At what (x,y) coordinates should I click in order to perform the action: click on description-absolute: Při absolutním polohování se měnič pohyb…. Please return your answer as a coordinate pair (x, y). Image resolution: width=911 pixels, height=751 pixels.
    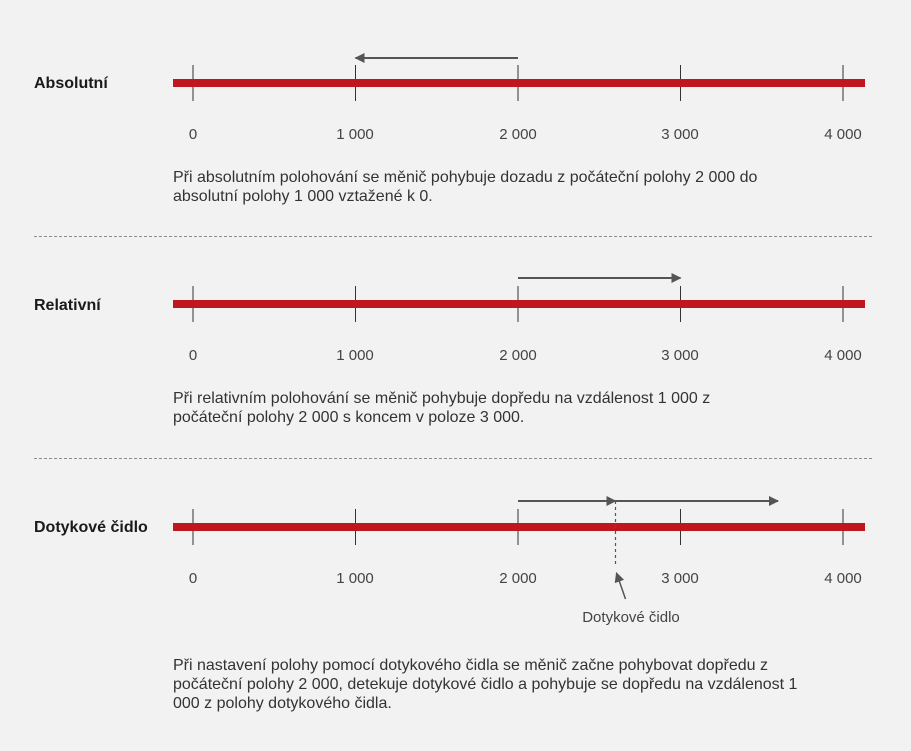
    Looking at the image, I should click on (465, 187).